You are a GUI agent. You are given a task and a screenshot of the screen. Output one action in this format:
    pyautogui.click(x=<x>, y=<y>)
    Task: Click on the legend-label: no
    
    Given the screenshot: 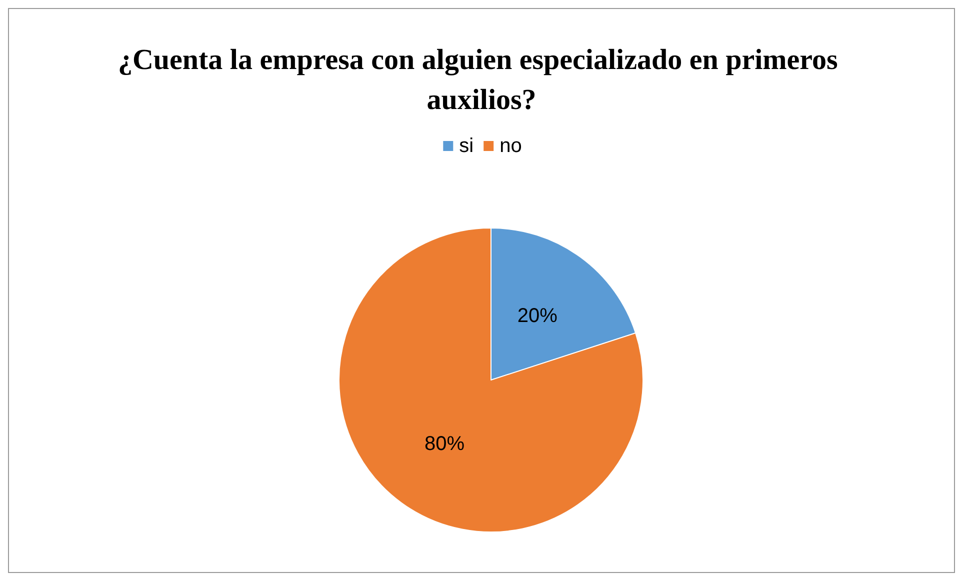 What is the action you would take?
    pyautogui.click(x=511, y=146)
    